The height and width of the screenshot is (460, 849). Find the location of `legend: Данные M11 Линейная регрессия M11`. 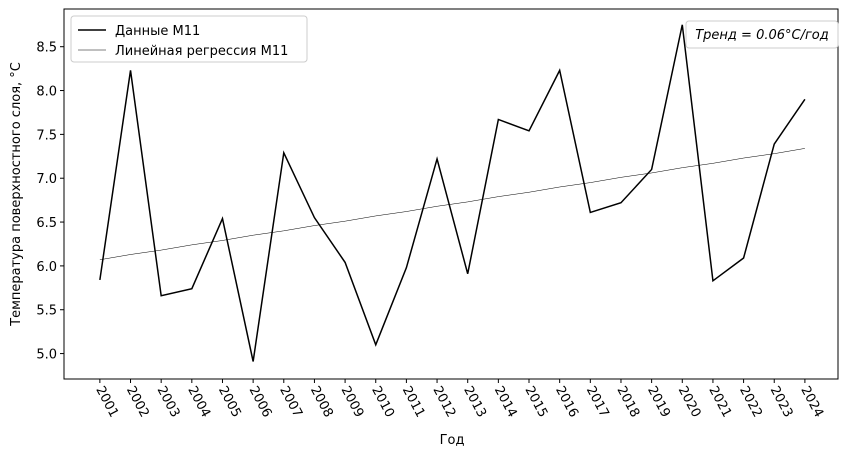

legend: Данные M11 Линейная регрессия M11 is located at coordinates (189, 39).